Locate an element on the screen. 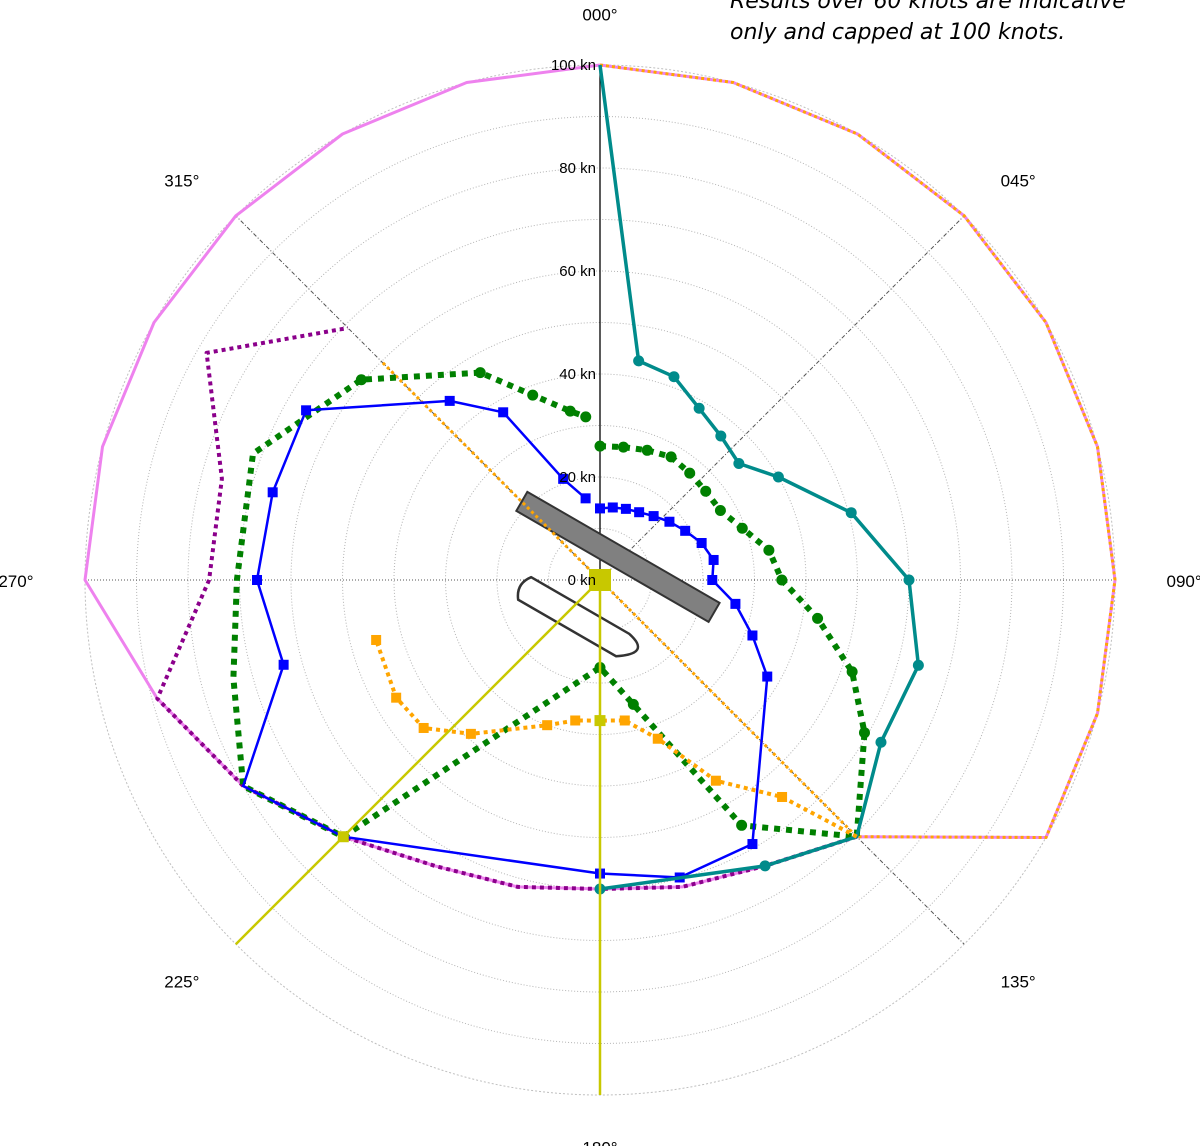 The height and width of the screenshot is (1146, 1200). angle-label: 045° is located at coordinates (1018, 180).